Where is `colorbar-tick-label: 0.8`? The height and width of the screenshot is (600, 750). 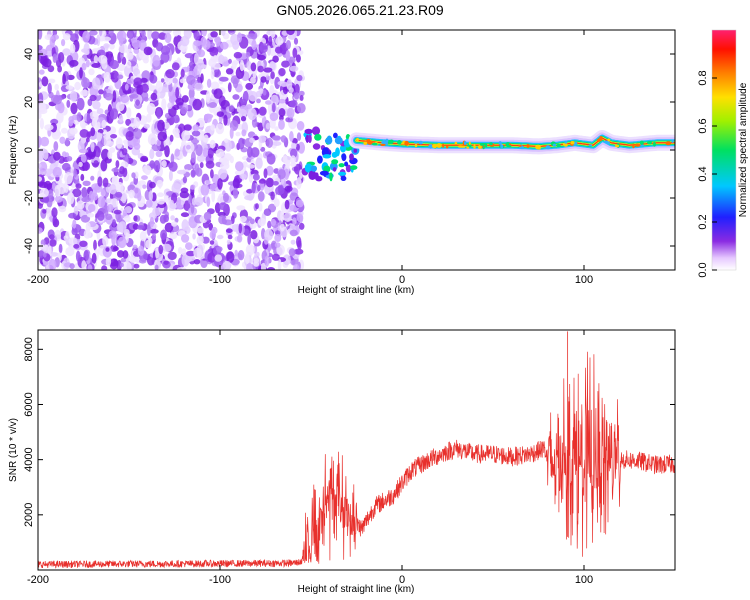
colorbar-tick-label: 0.8 is located at coordinates (703, 77).